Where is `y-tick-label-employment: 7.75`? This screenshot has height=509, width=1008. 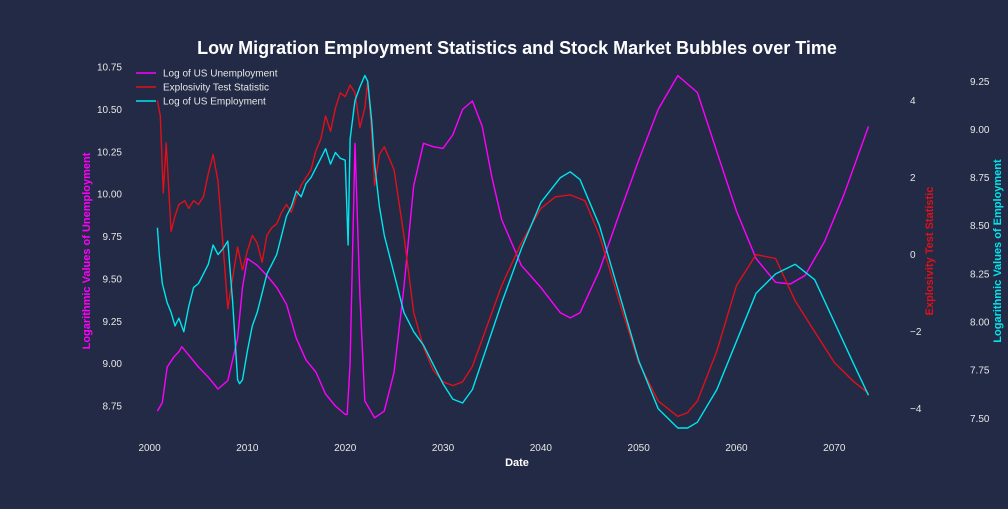 y-tick-label-employment: 7.75 is located at coordinates (980, 371).